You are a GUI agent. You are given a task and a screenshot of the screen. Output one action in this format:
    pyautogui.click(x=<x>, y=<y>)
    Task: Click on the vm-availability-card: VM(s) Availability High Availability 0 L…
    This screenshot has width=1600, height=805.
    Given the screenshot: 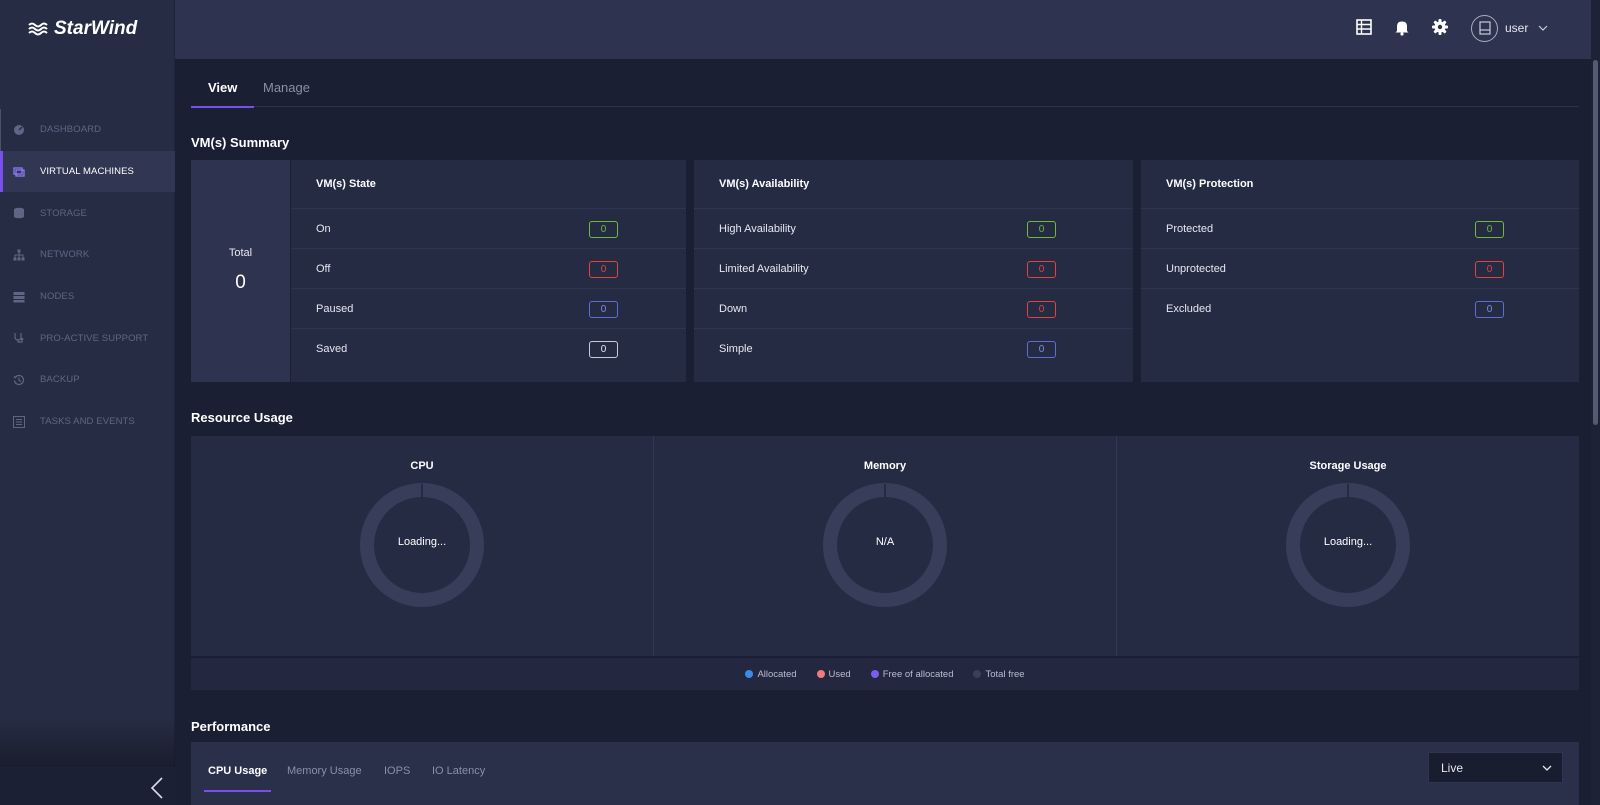 What is the action you would take?
    pyautogui.click(x=913, y=271)
    